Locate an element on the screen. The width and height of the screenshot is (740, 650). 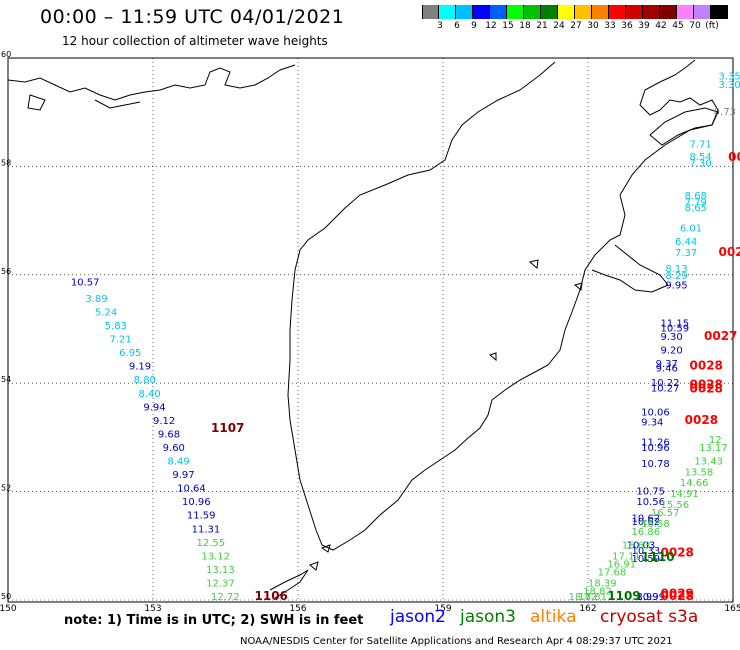
colorbar-label: 24 is located at coordinates (559, 26).